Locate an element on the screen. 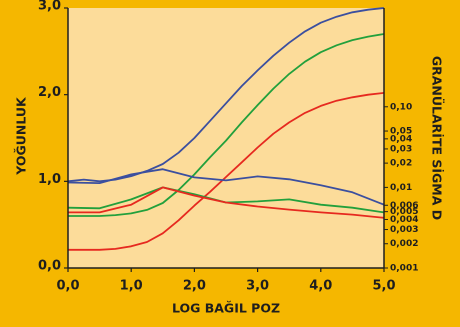  x-tick-label: 5,0 is located at coordinates (383, 286).